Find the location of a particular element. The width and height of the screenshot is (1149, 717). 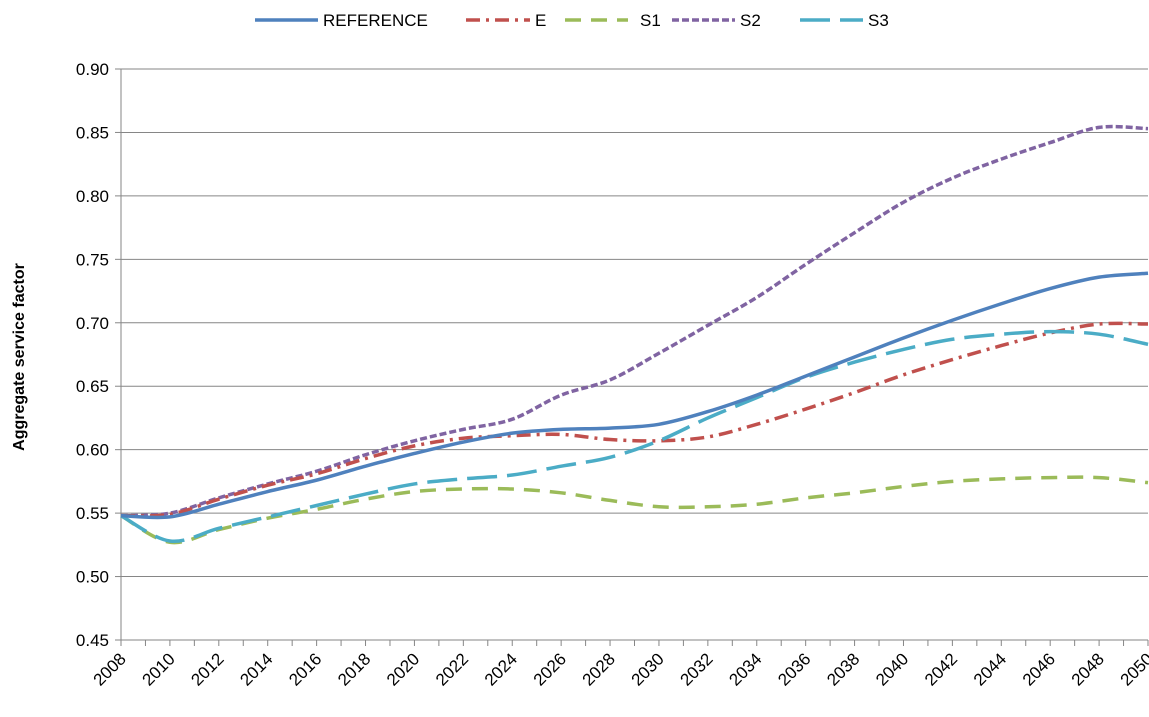

legend-item-reference: REFERENCE is located at coordinates (341, 20).